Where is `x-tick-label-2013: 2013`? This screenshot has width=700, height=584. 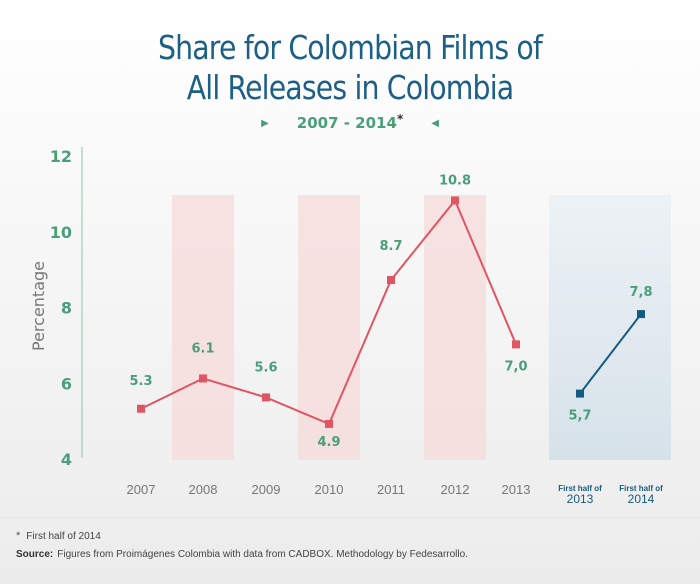 x-tick-label-2013: 2013 is located at coordinates (516, 489).